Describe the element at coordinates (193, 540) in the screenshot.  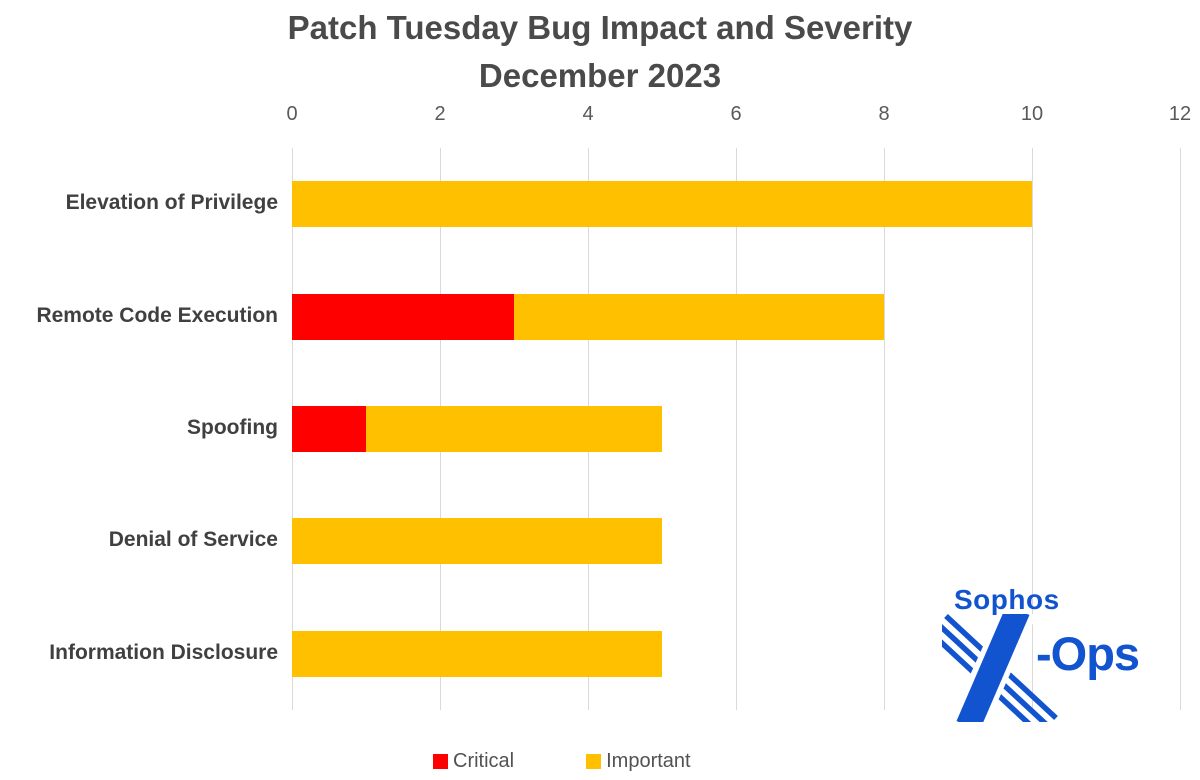
I see `category-label: Denial of Service` at that location.